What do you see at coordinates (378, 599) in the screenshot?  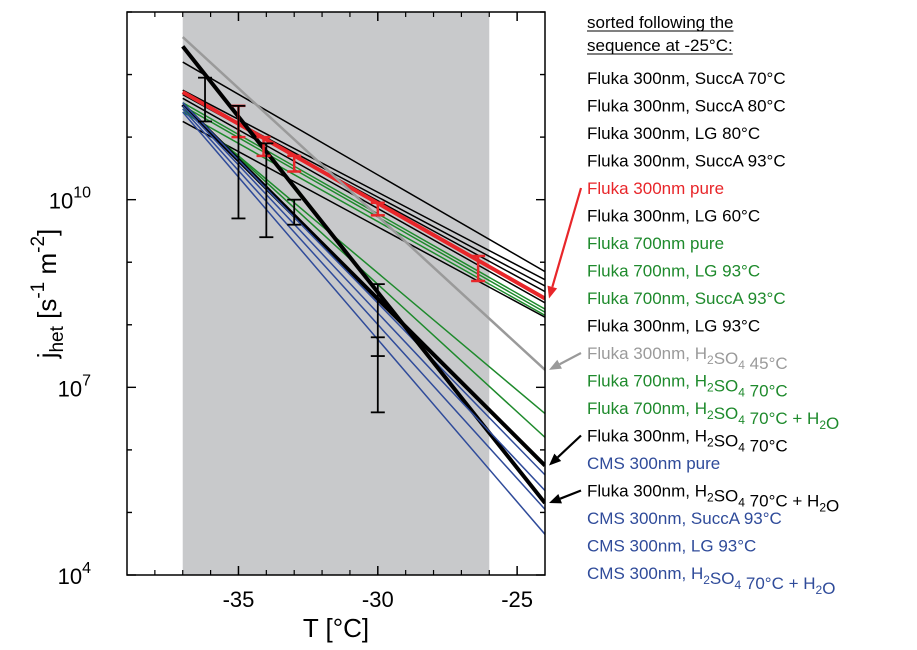 I see `x-tick-label: -30` at bounding box center [378, 599].